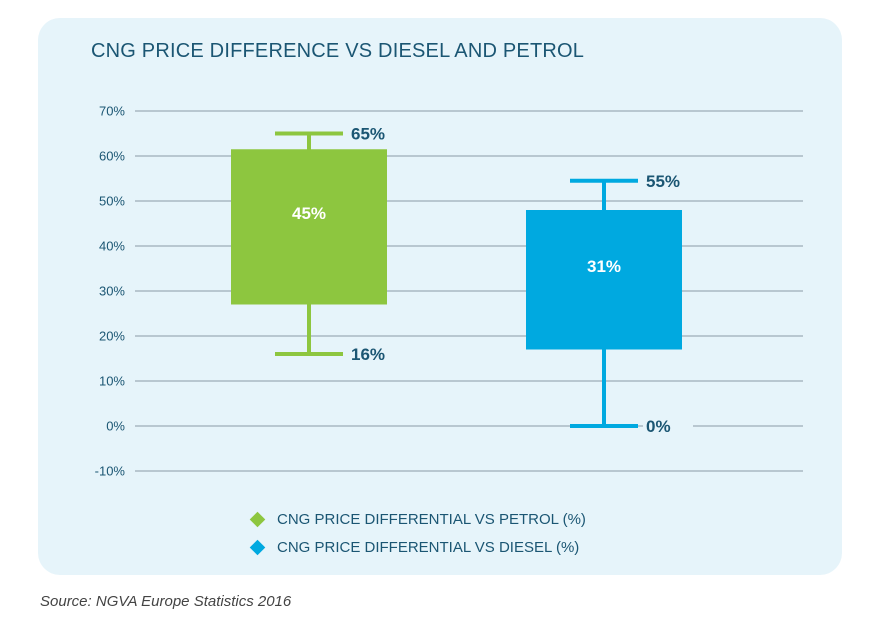  What do you see at coordinates (658, 426) in the screenshot?
I see `min-label: 0%` at bounding box center [658, 426].